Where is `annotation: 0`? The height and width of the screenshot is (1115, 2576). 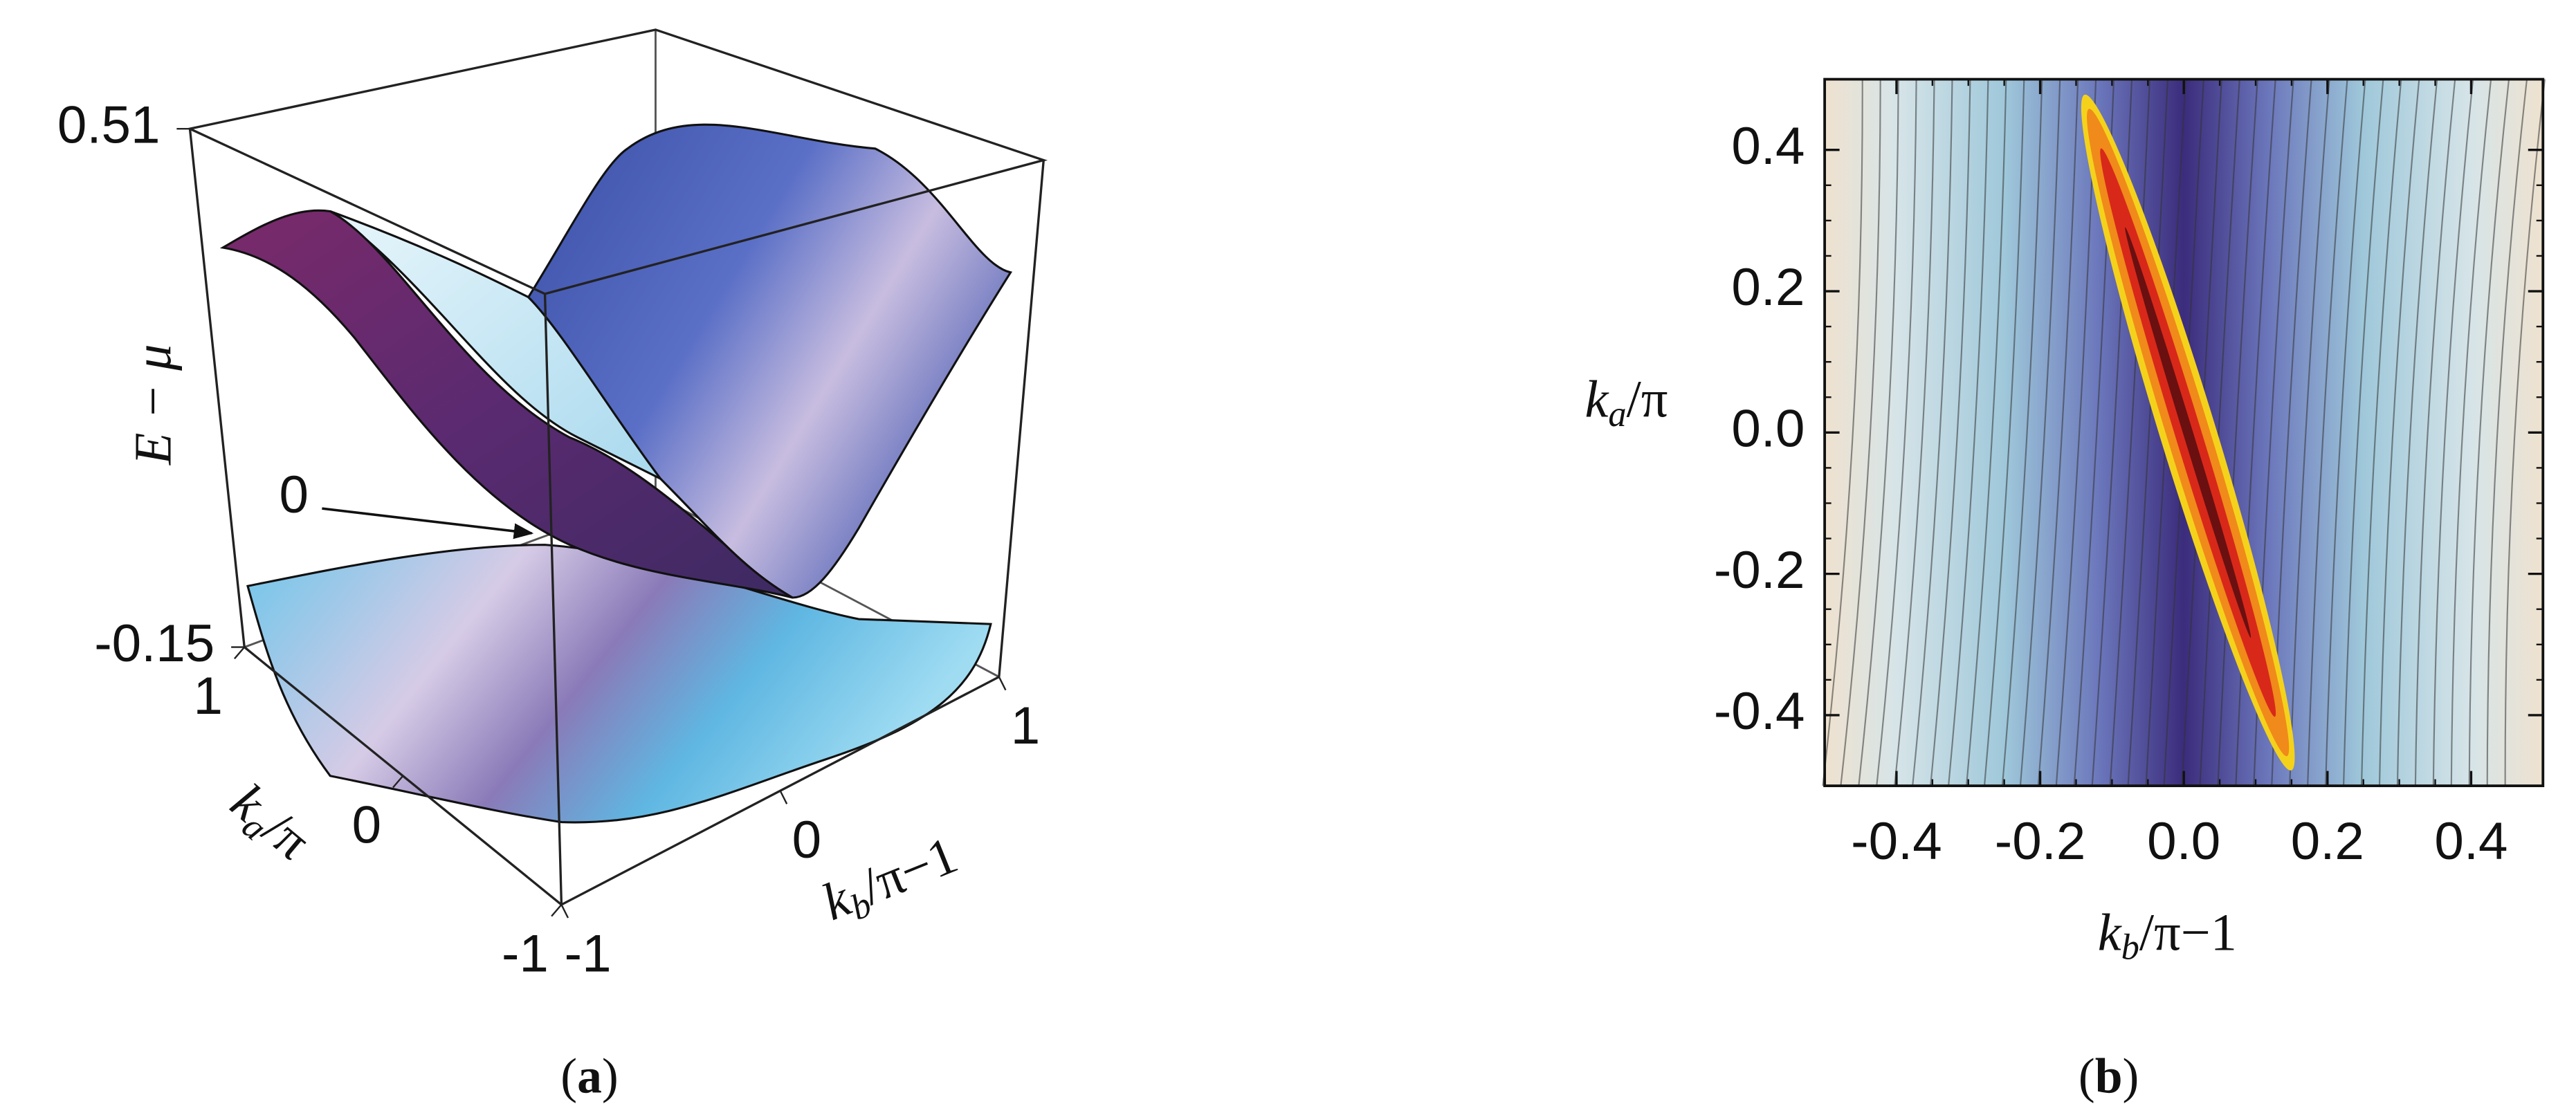 annotation: 0 is located at coordinates (294, 495).